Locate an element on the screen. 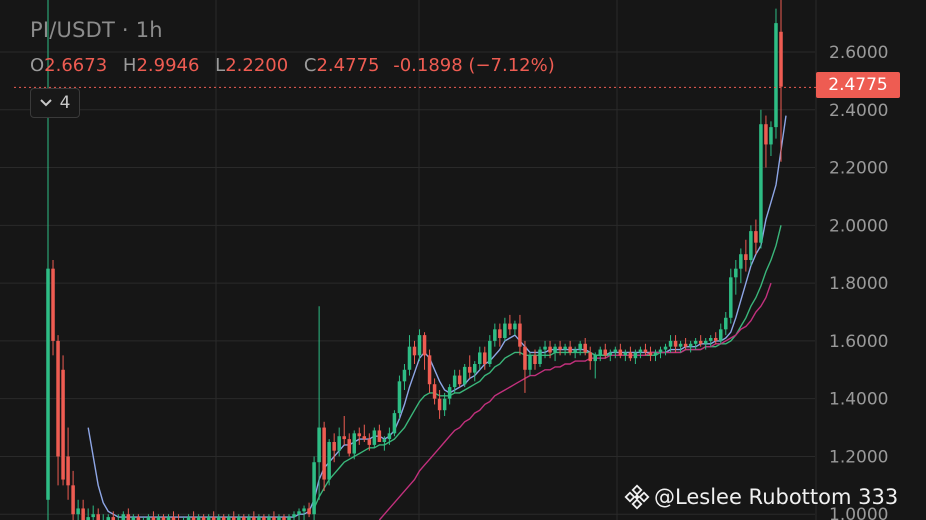 The width and height of the screenshot is (926, 520). indicator-count: 4 is located at coordinates (65, 103).